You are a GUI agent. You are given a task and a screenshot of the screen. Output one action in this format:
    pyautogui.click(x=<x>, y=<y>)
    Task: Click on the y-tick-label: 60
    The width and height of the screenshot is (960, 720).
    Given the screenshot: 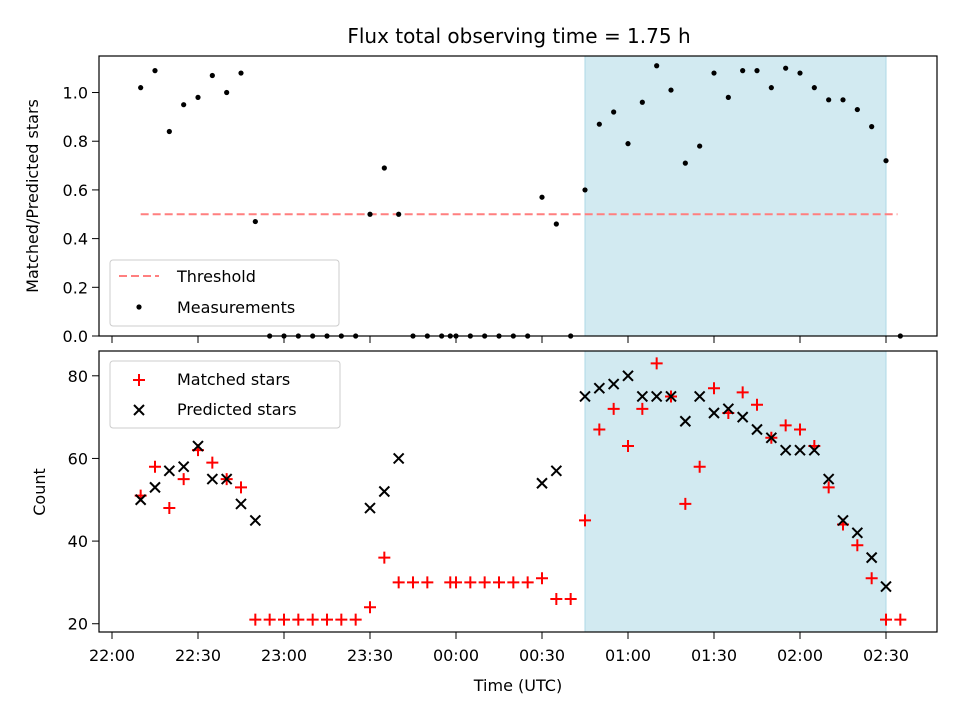 What is the action you would take?
    pyautogui.click(x=78, y=458)
    